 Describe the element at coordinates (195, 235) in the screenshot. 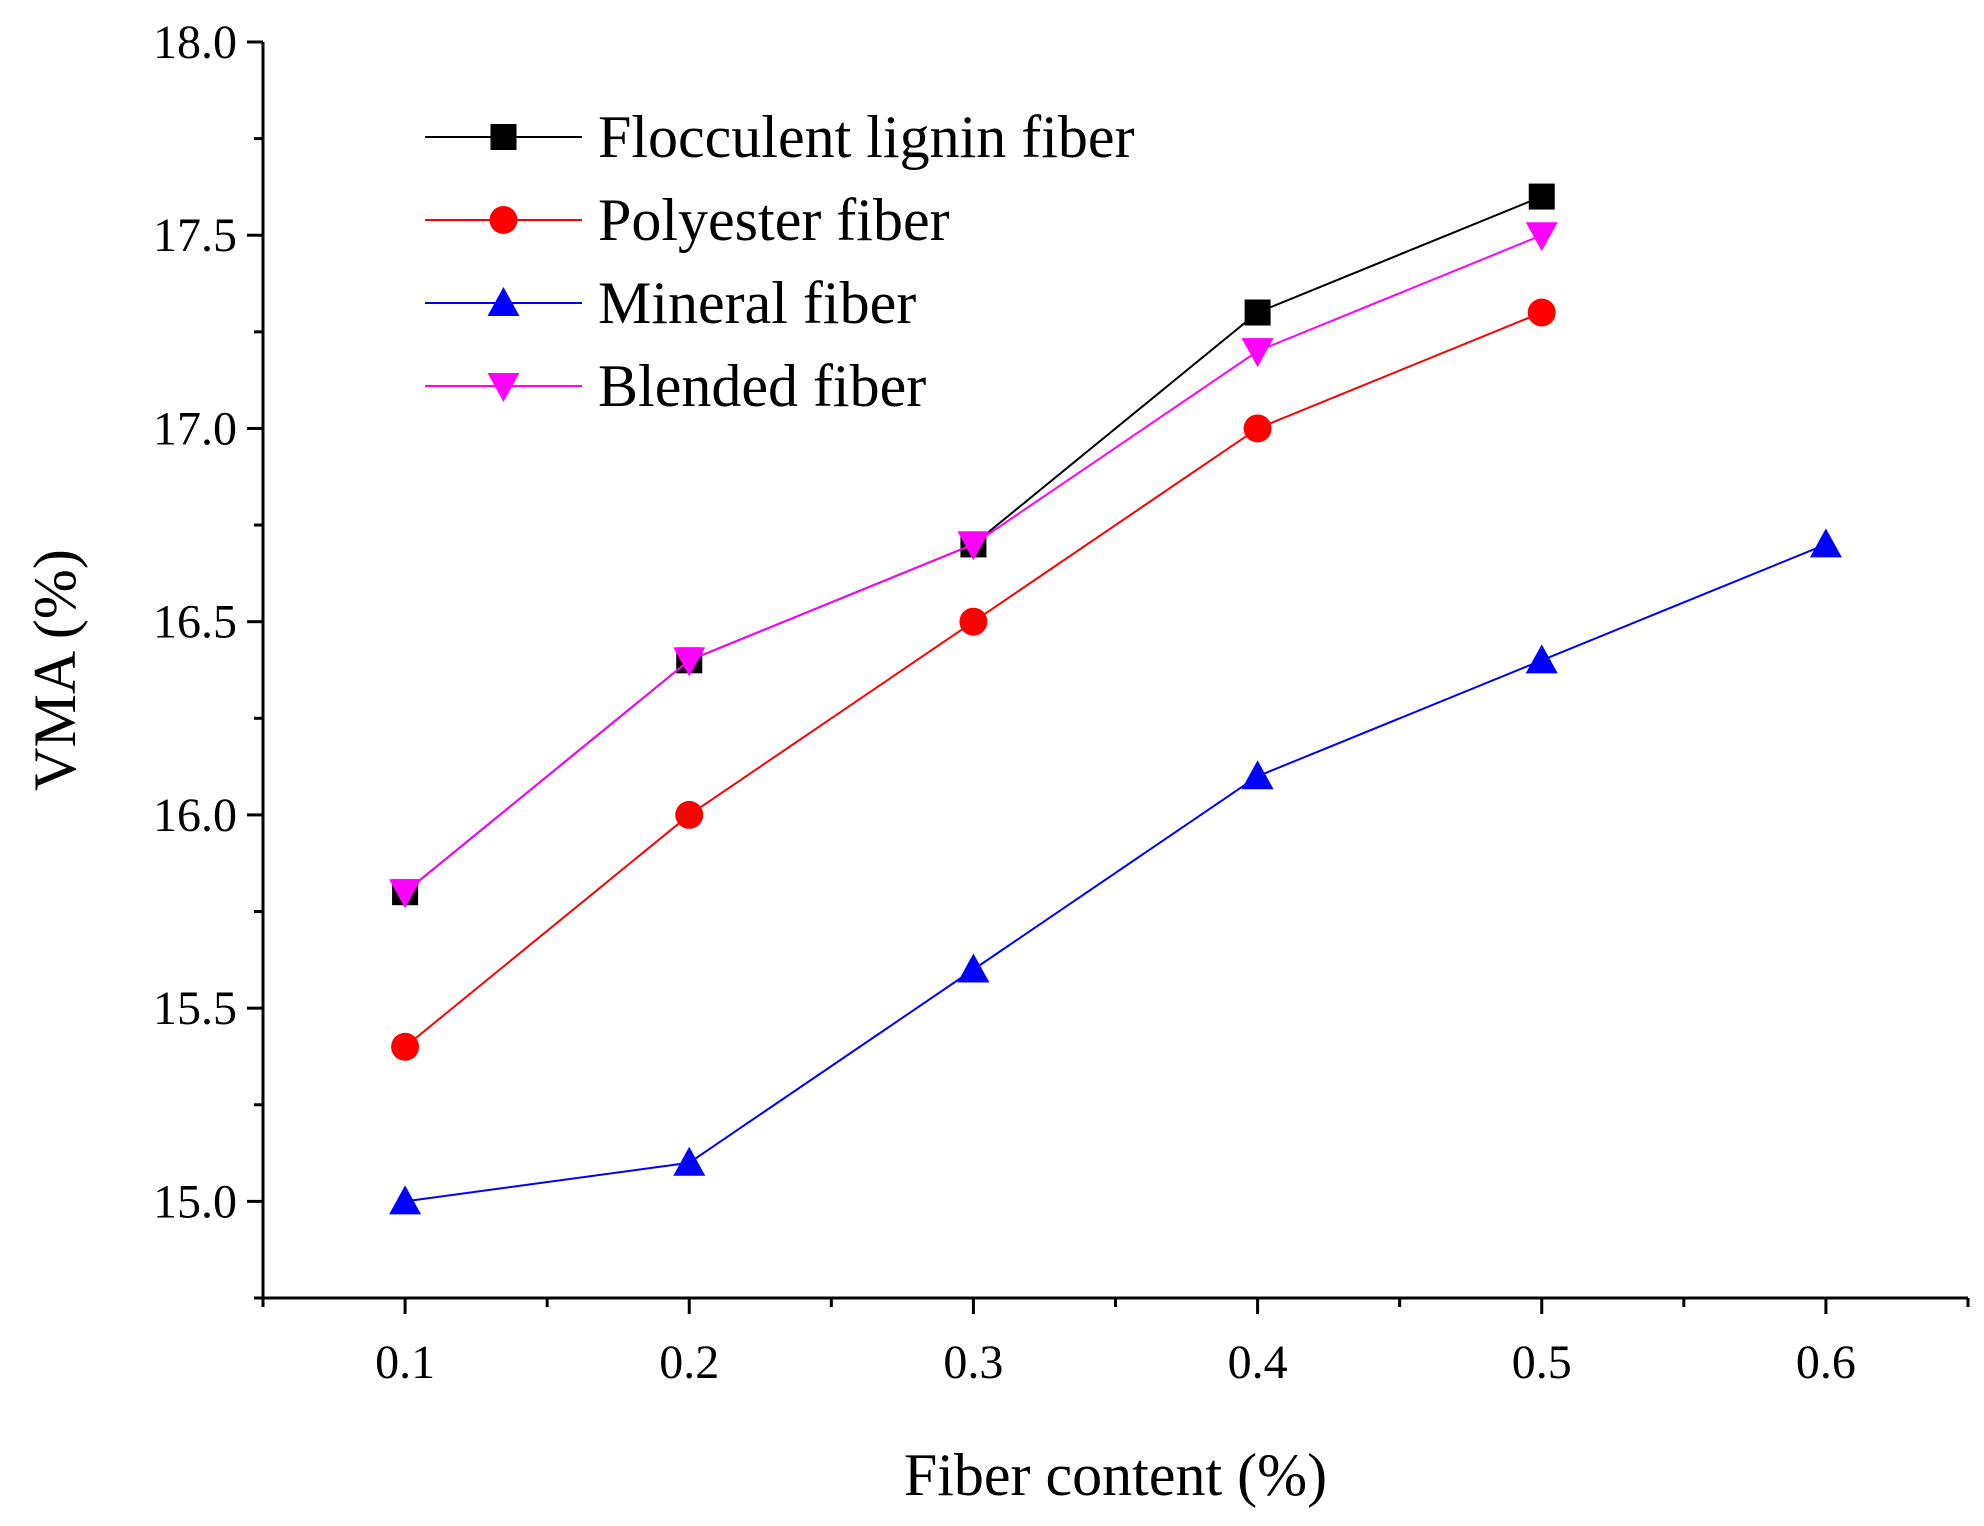

I see `y-tick-label: 17.5` at that location.